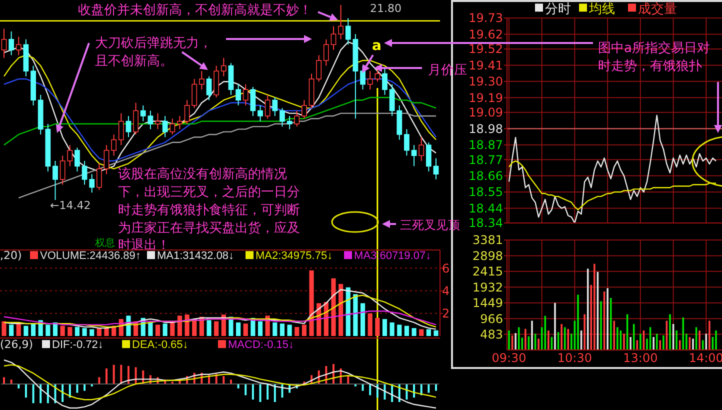  What do you see at coordinates (485, 65) in the screenshot?
I see `y-tick-label: 19.41` at bounding box center [485, 65].